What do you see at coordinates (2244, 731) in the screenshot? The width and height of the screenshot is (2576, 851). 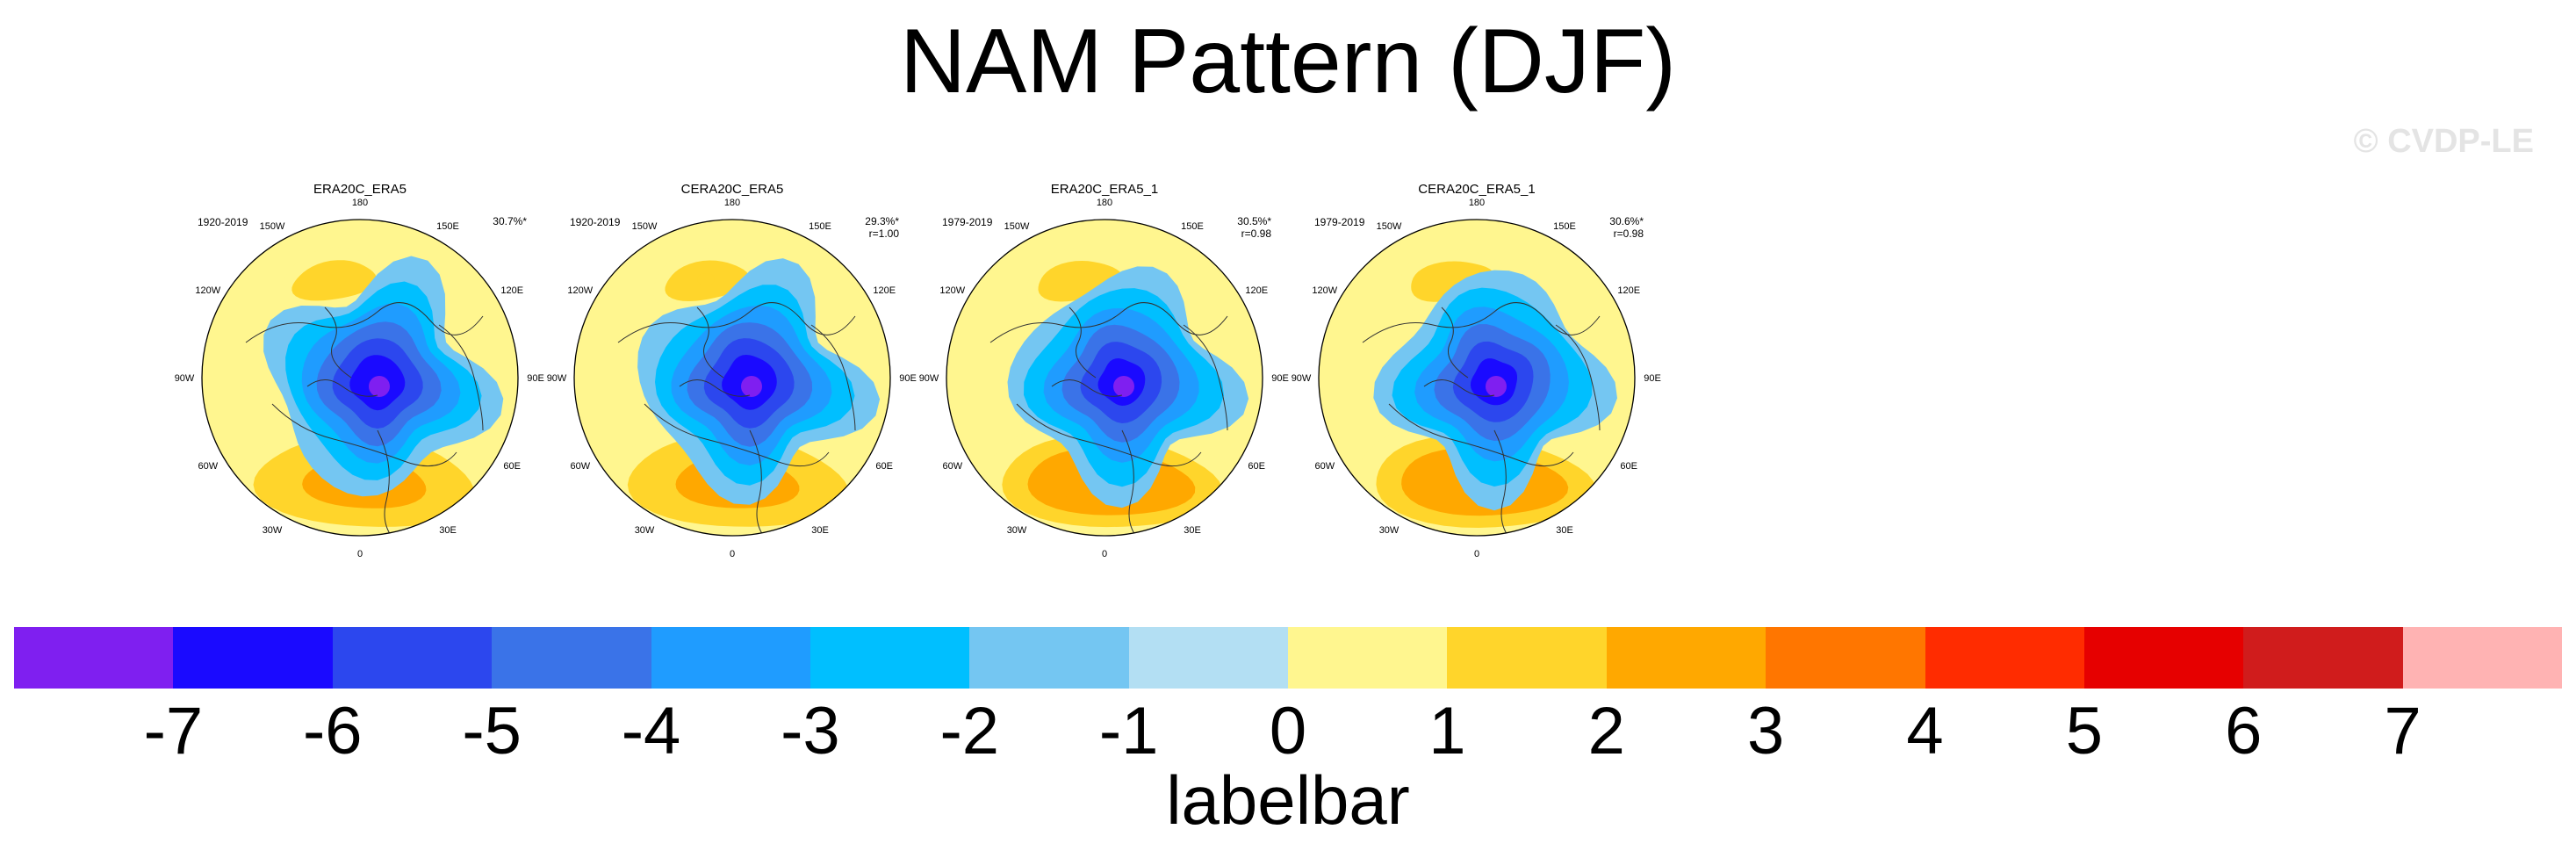 I see `colorbar-tick-label: 6` at bounding box center [2244, 731].